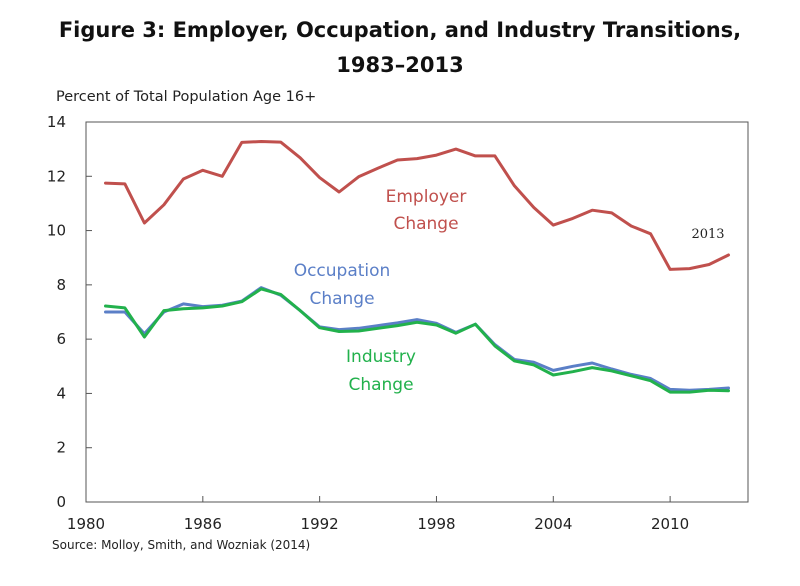 The height and width of the screenshot is (586, 800). I want to click on series-line-industry, so click(417, 340).